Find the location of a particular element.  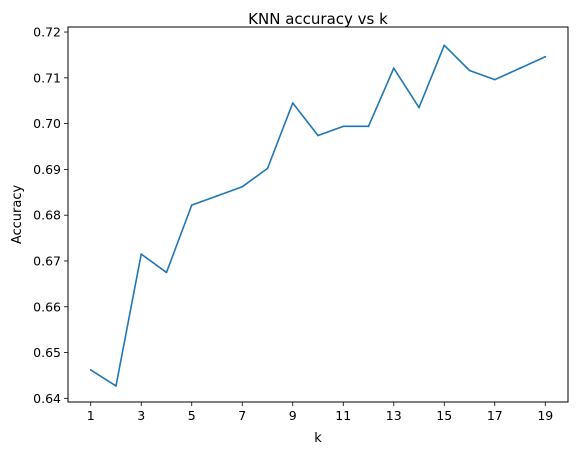

x-tick-label: 5 is located at coordinates (192, 415).